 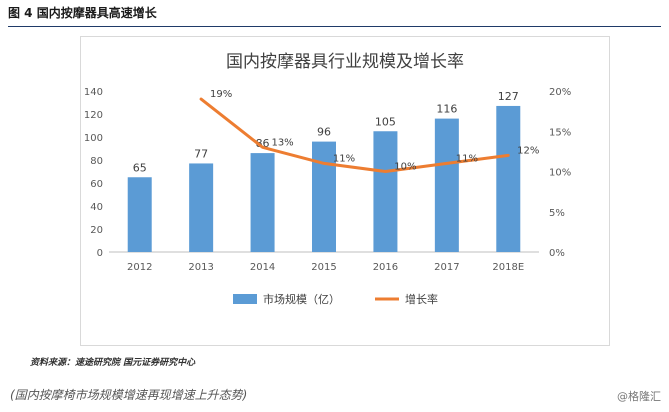 What do you see at coordinates (421, 299) in the screenshot?
I see `legend-label-growth-rate: 增长率` at bounding box center [421, 299].